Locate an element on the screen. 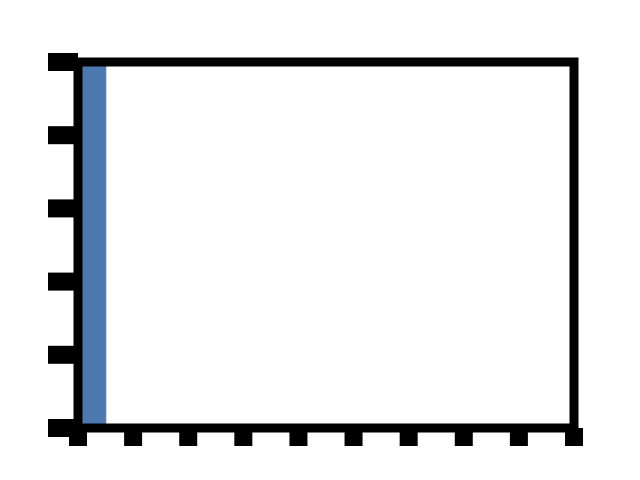  histogram-bar is located at coordinates (92, 245).